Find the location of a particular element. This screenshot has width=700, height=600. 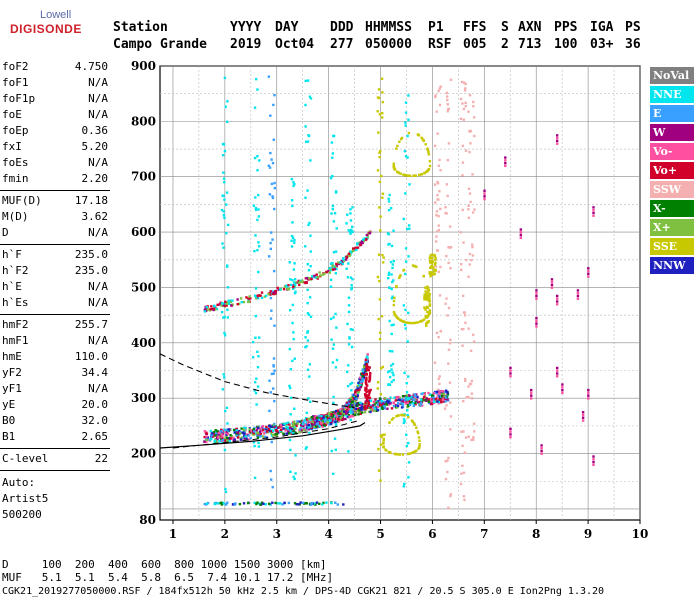

header-label-1: YYYY is located at coordinates (246, 27).